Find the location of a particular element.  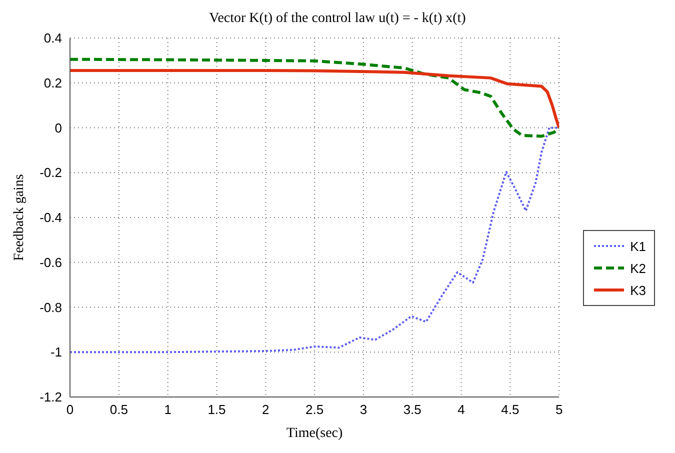

x-tick-label: 1 is located at coordinates (168, 410).